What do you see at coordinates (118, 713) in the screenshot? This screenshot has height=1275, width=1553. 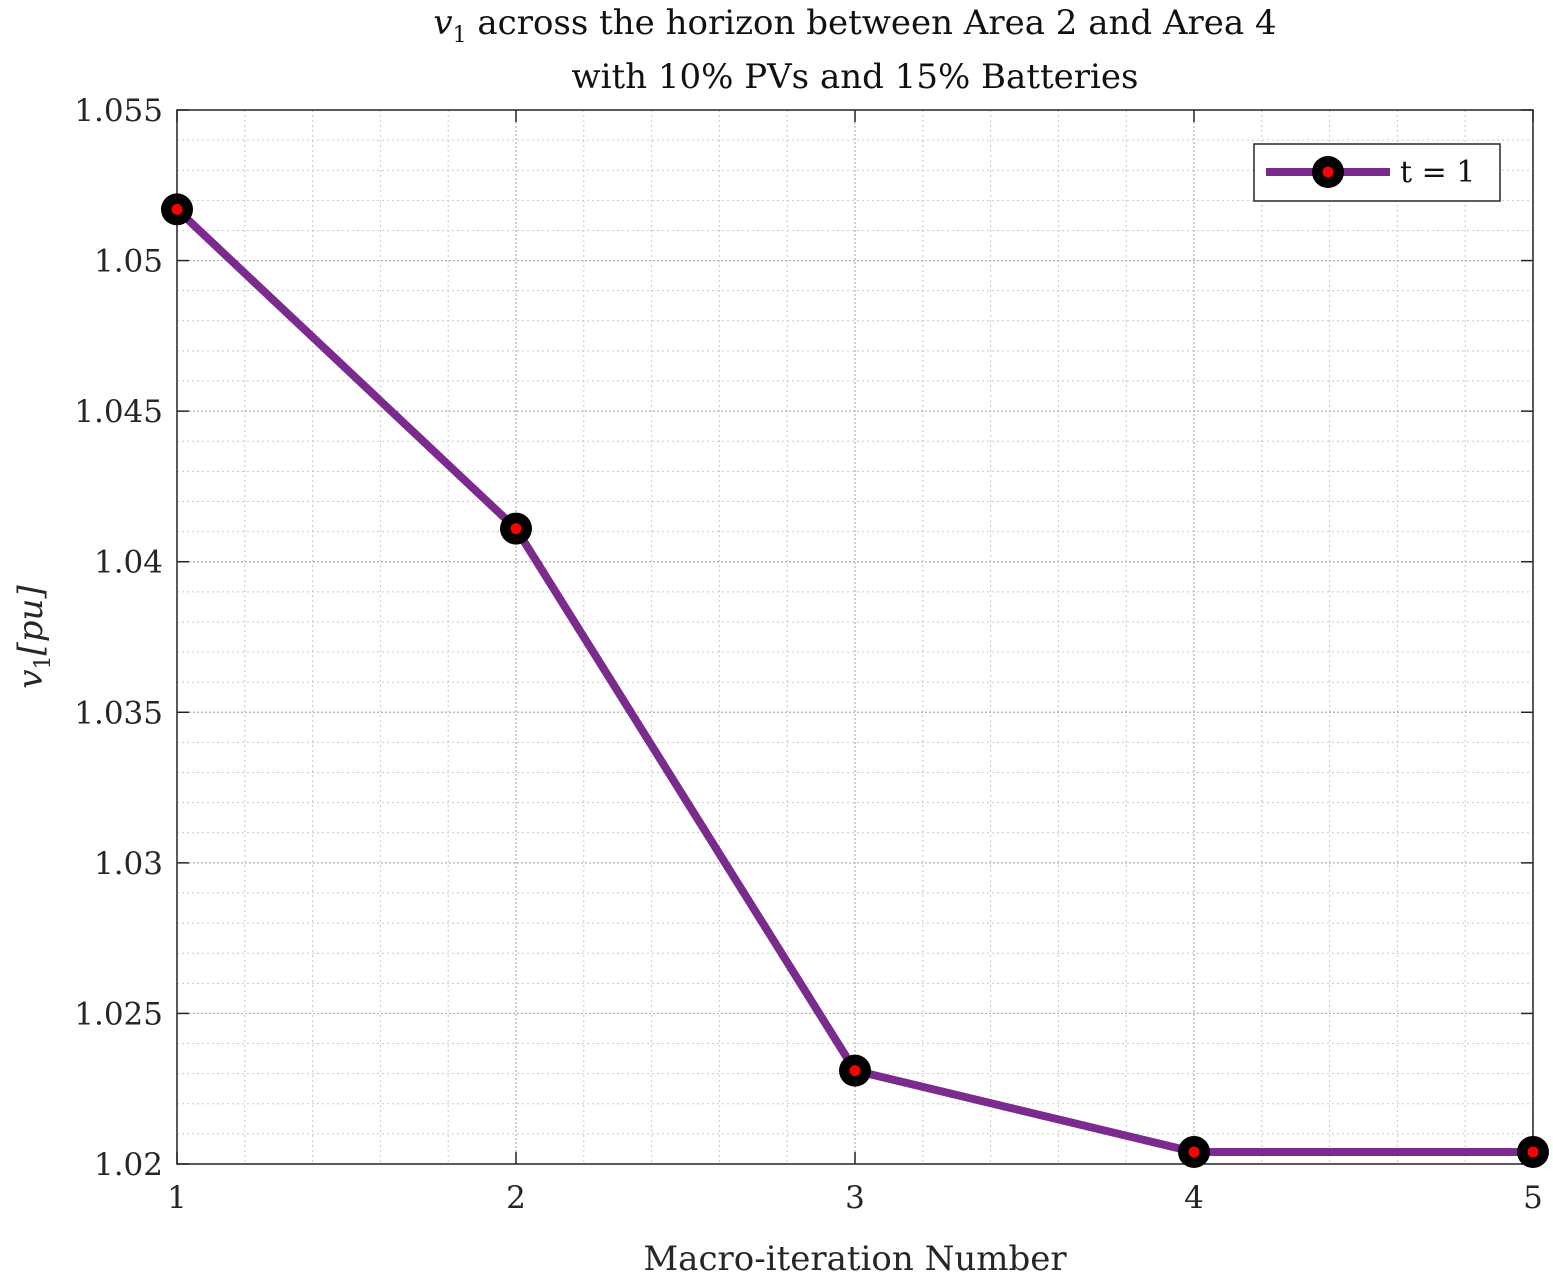 I see `y-tick-label: 1.035` at bounding box center [118, 713].